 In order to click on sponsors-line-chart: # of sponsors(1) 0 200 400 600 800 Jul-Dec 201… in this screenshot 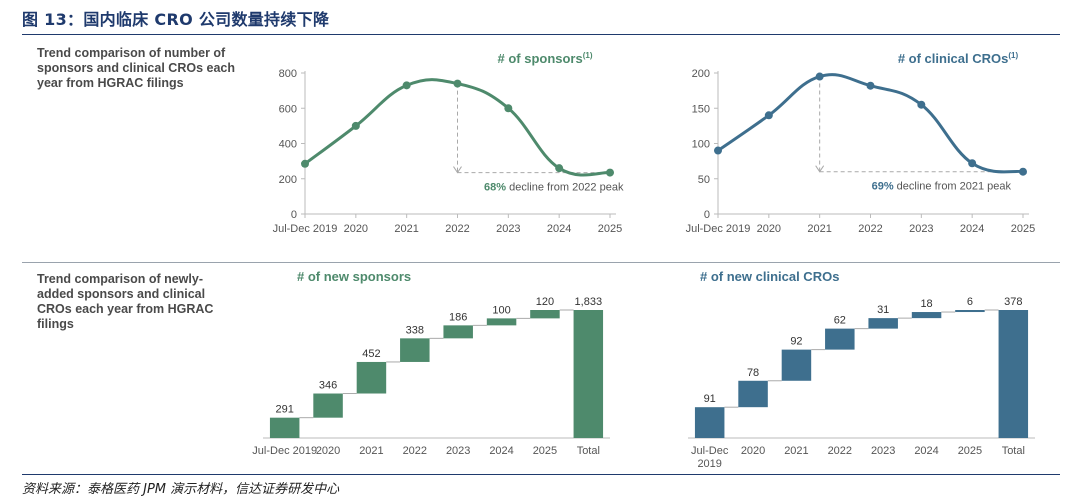, I will do `click(448, 143)`.